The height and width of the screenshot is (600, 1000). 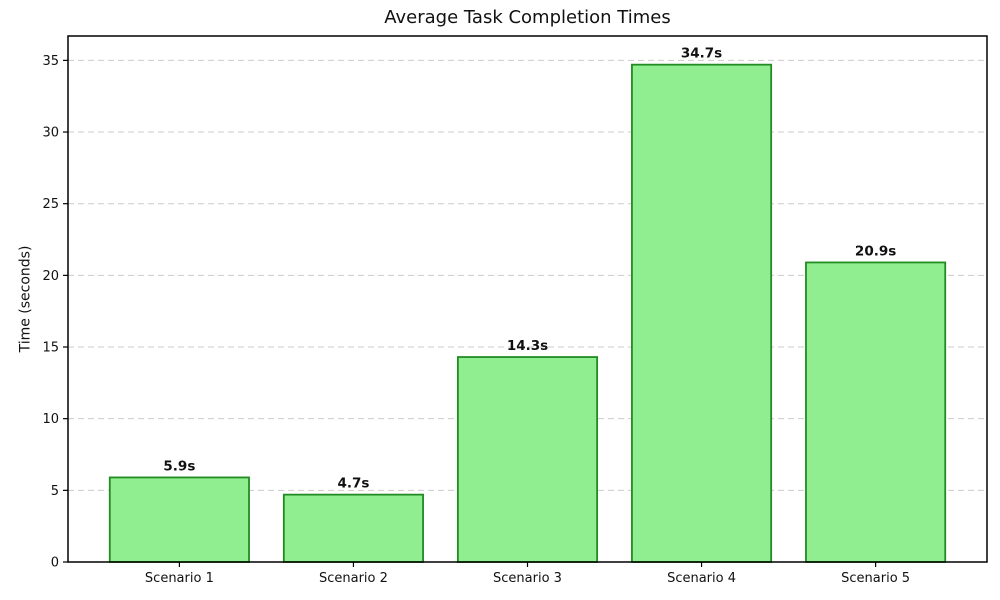 I want to click on x-tick-label: Scenario 1, so click(x=179, y=578).